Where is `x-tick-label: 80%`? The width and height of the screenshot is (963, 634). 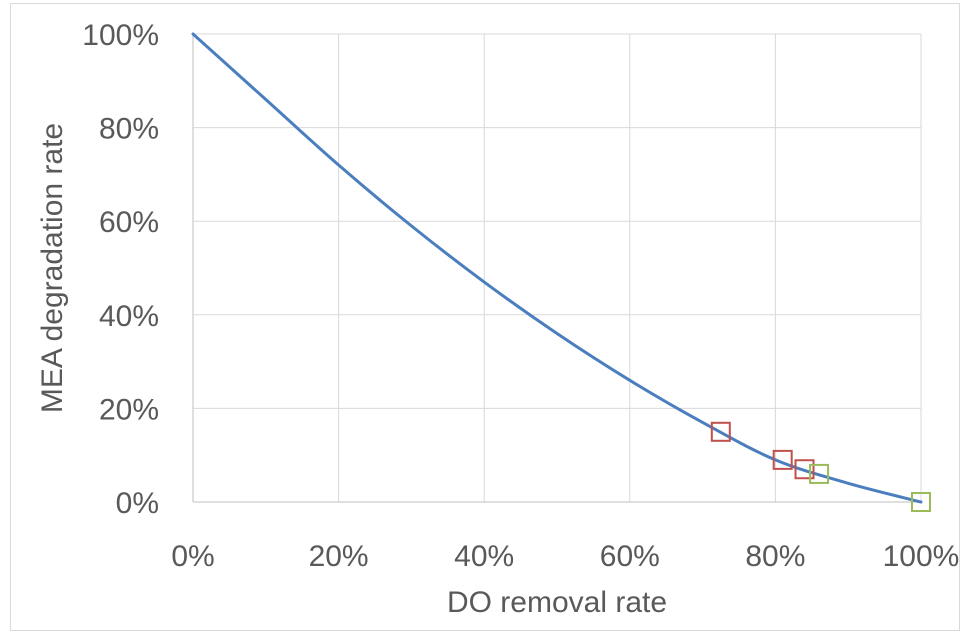 x-tick-label: 80% is located at coordinates (775, 556).